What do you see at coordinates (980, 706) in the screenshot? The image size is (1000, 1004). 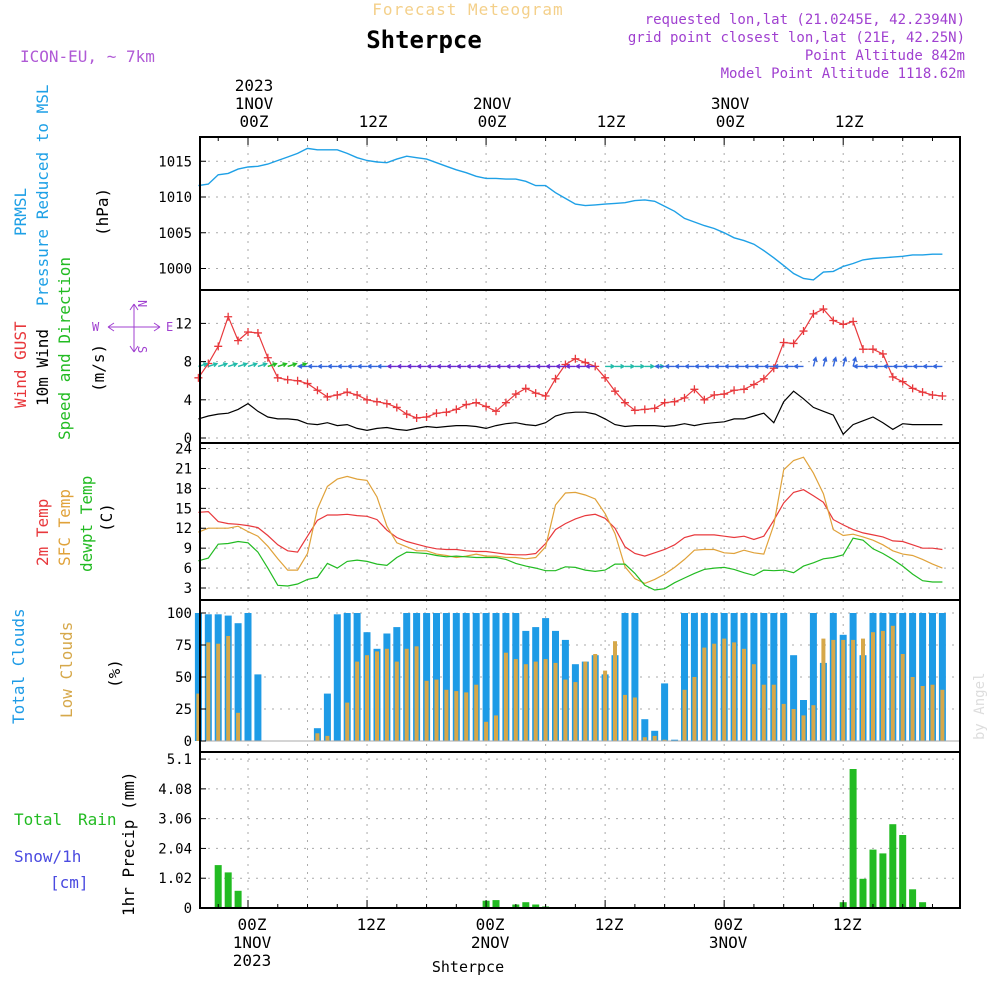 I see `watermark: by Angel` at bounding box center [980, 706].